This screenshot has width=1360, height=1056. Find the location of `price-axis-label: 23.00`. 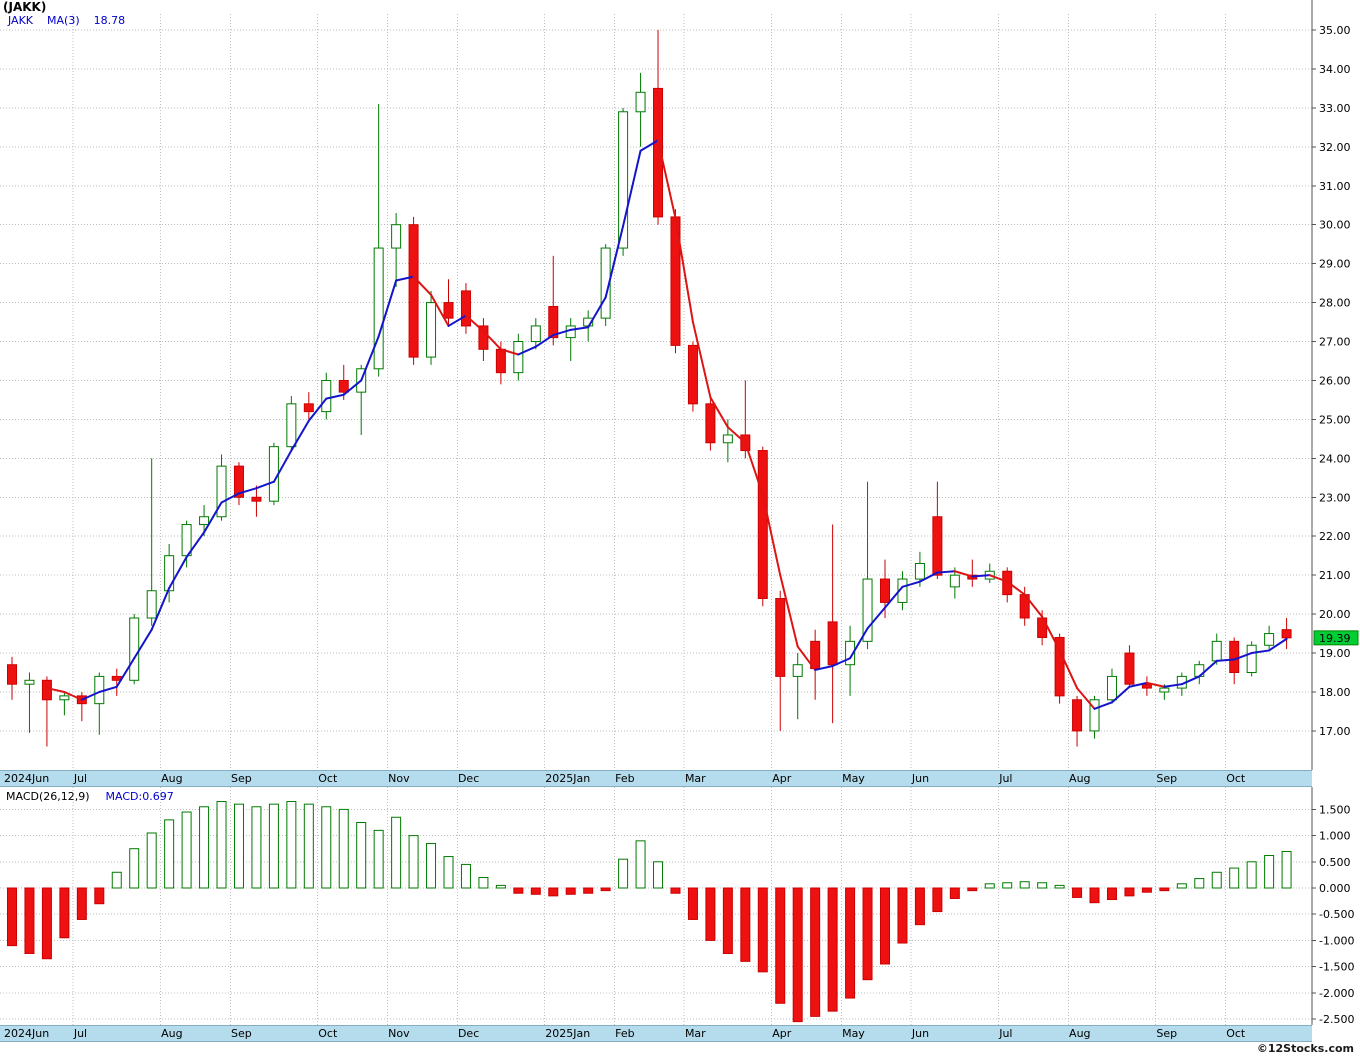

price-axis-label: 23.00 is located at coordinates (1335, 497).